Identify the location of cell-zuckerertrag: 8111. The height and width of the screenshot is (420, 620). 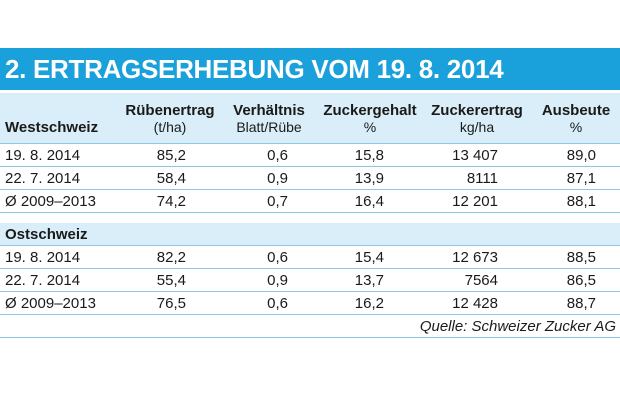
(477, 178).